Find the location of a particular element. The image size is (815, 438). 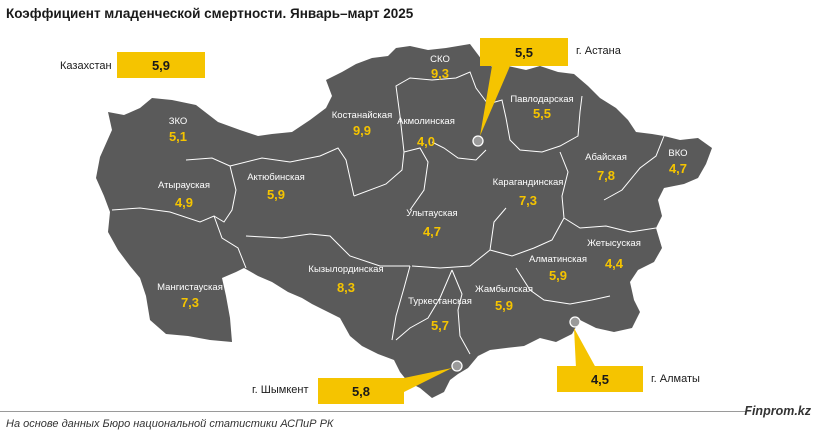

shymkent-label: г. Шымкент is located at coordinates (280, 390).